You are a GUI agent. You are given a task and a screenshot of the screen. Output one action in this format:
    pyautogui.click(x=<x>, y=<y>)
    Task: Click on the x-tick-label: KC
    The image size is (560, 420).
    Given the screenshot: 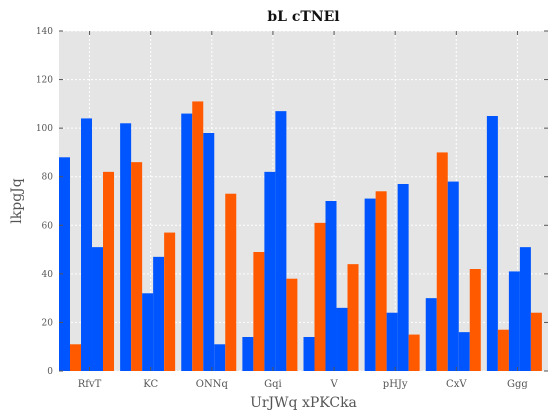 What is the action you would take?
    pyautogui.click(x=150, y=384)
    